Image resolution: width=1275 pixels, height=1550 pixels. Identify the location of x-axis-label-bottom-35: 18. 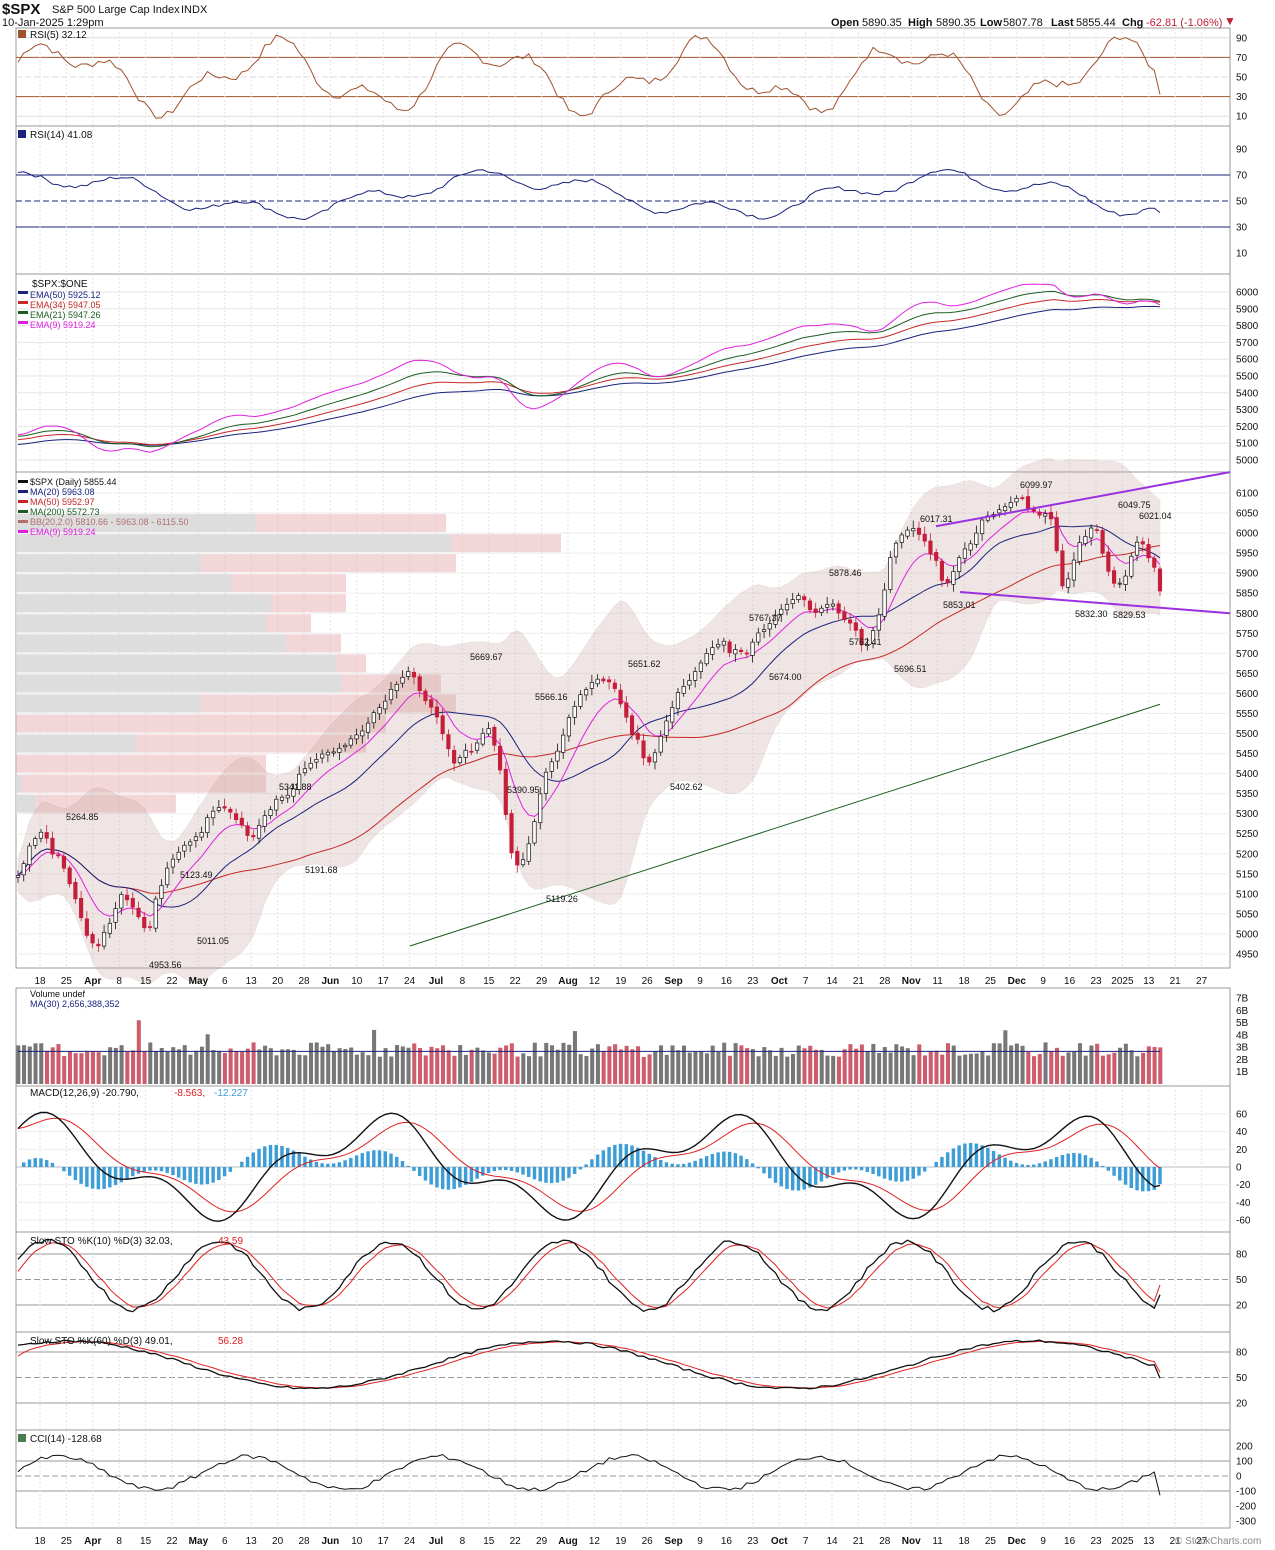
(964, 1541).